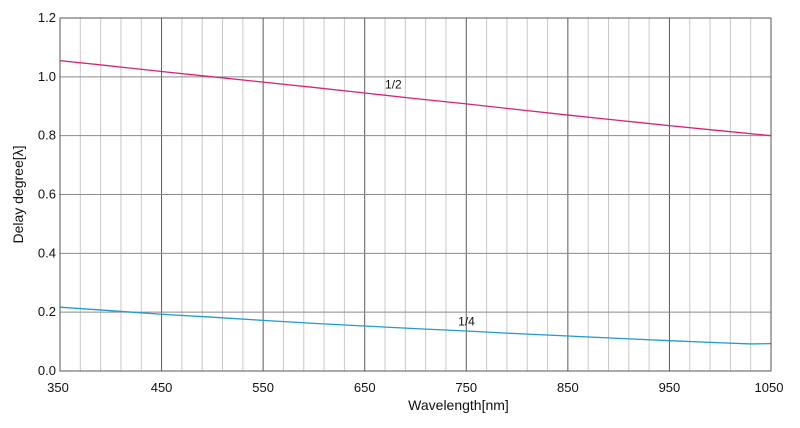  What do you see at coordinates (466, 321) in the screenshot?
I see `series-label-1: 1/4` at bounding box center [466, 321].